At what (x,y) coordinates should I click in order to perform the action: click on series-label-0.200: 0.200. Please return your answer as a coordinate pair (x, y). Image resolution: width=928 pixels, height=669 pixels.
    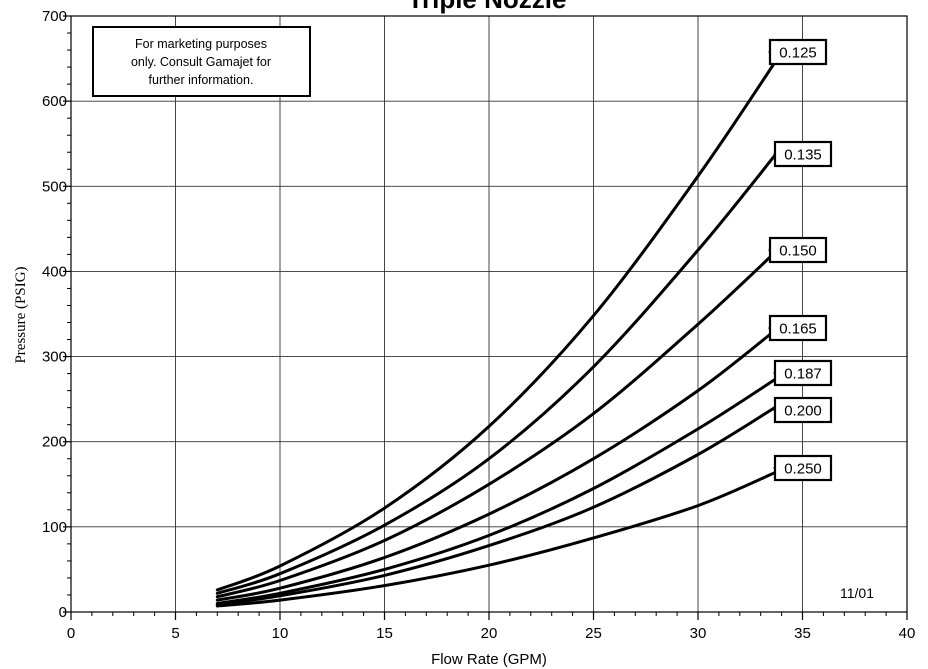
    Looking at the image, I should click on (803, 411).